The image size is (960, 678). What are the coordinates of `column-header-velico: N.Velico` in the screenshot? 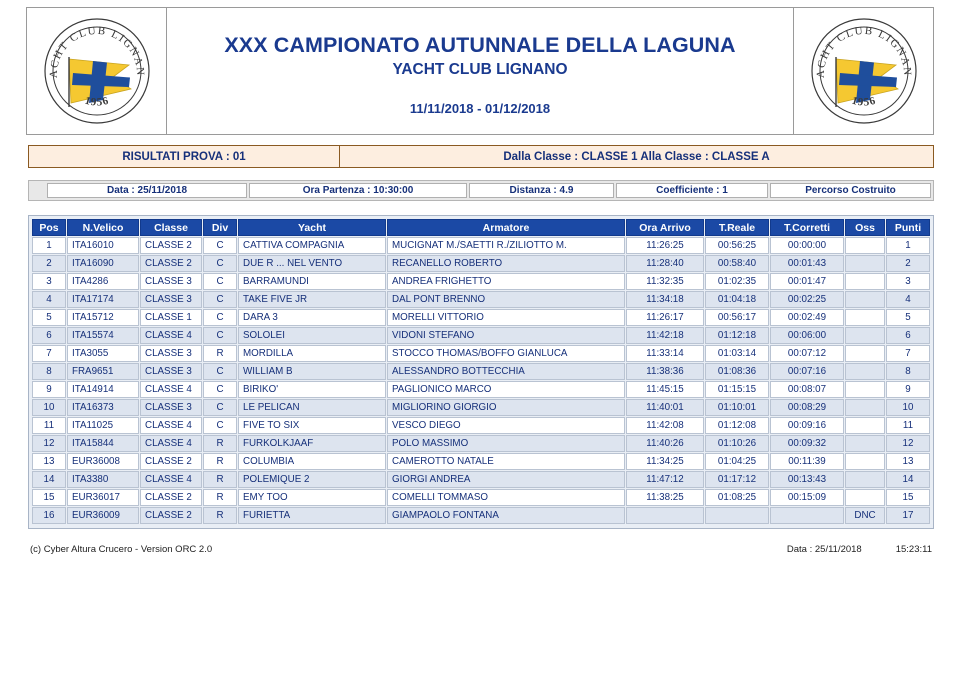 It's located at (103, 227).